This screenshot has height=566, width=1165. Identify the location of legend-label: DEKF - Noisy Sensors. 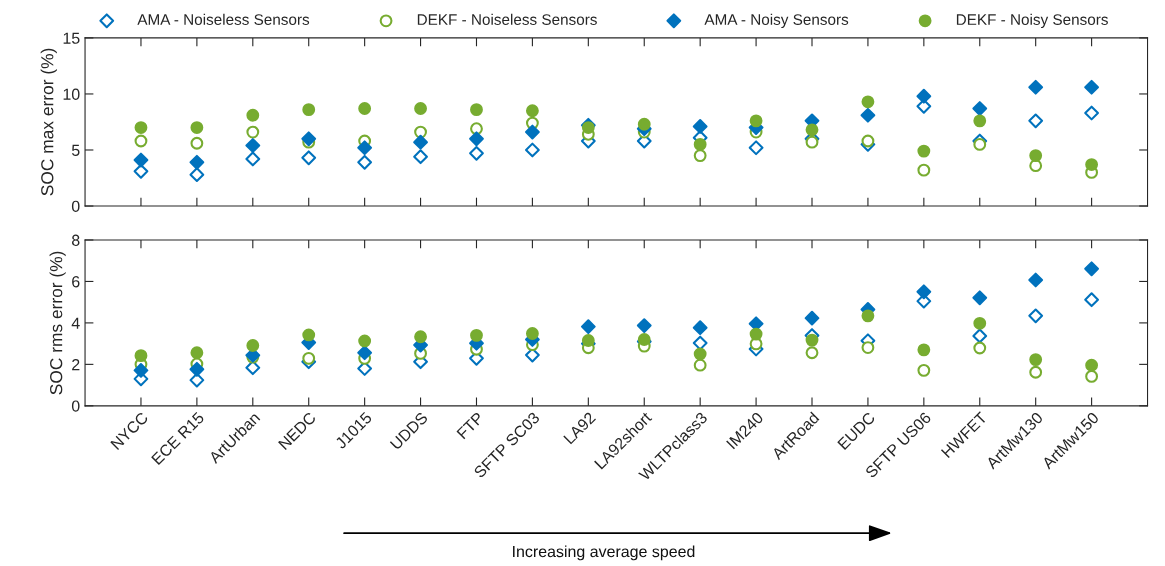
(1032, 20).